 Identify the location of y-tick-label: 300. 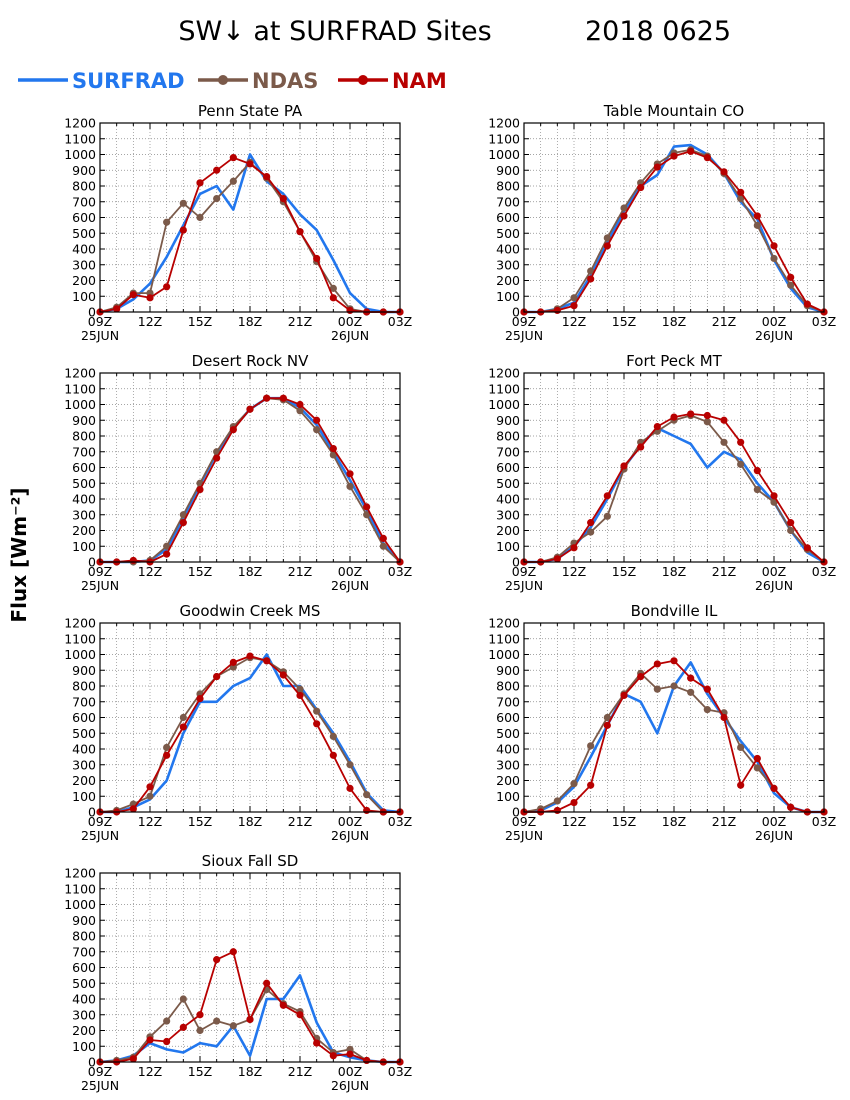
(84, 264).